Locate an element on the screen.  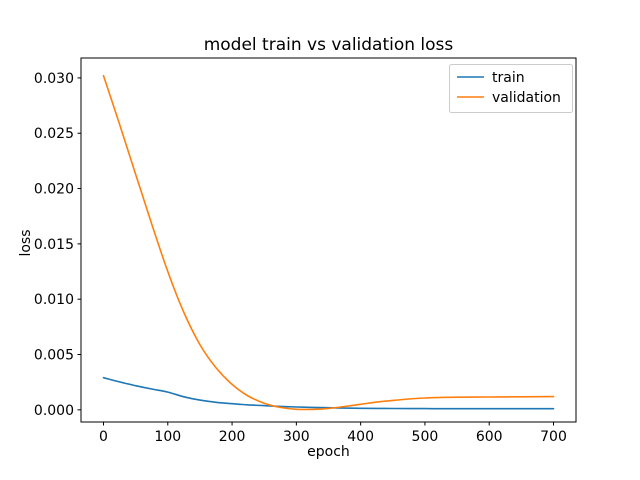
y-tick-label: 0.010 is located at coordinates (54, 300).